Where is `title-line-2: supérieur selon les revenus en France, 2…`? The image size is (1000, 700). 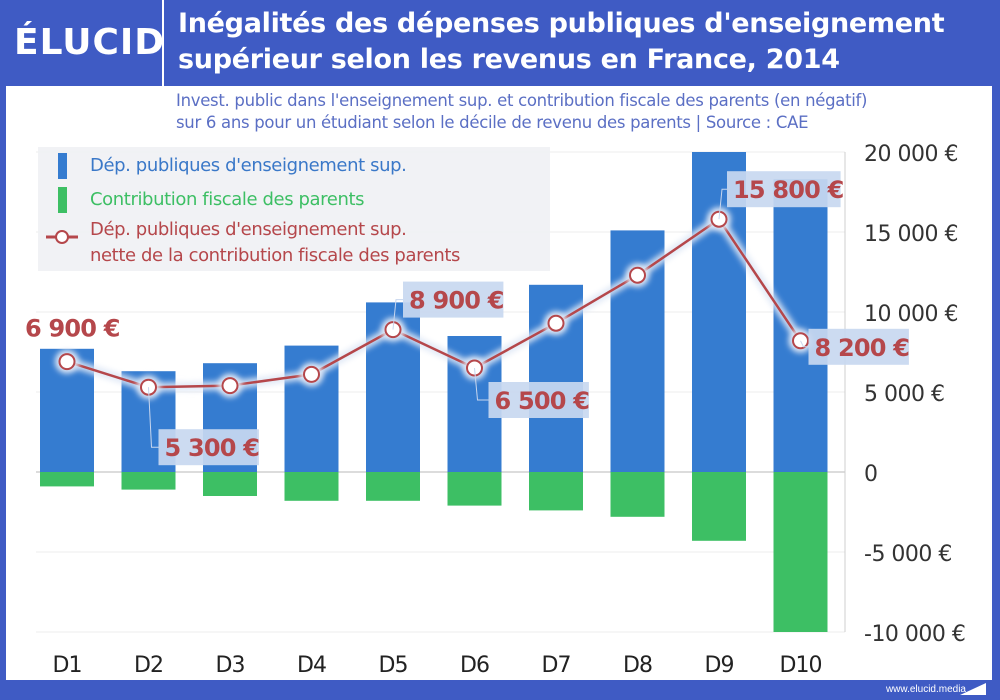 title-line-2: supérieur selon les revenus en France, 2… is located at coordinates (509, 59).